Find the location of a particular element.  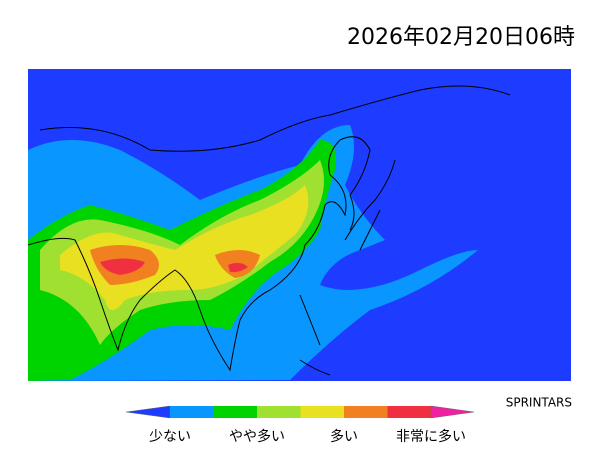

legend-label: 少ない is located at coordinates (170, 437).